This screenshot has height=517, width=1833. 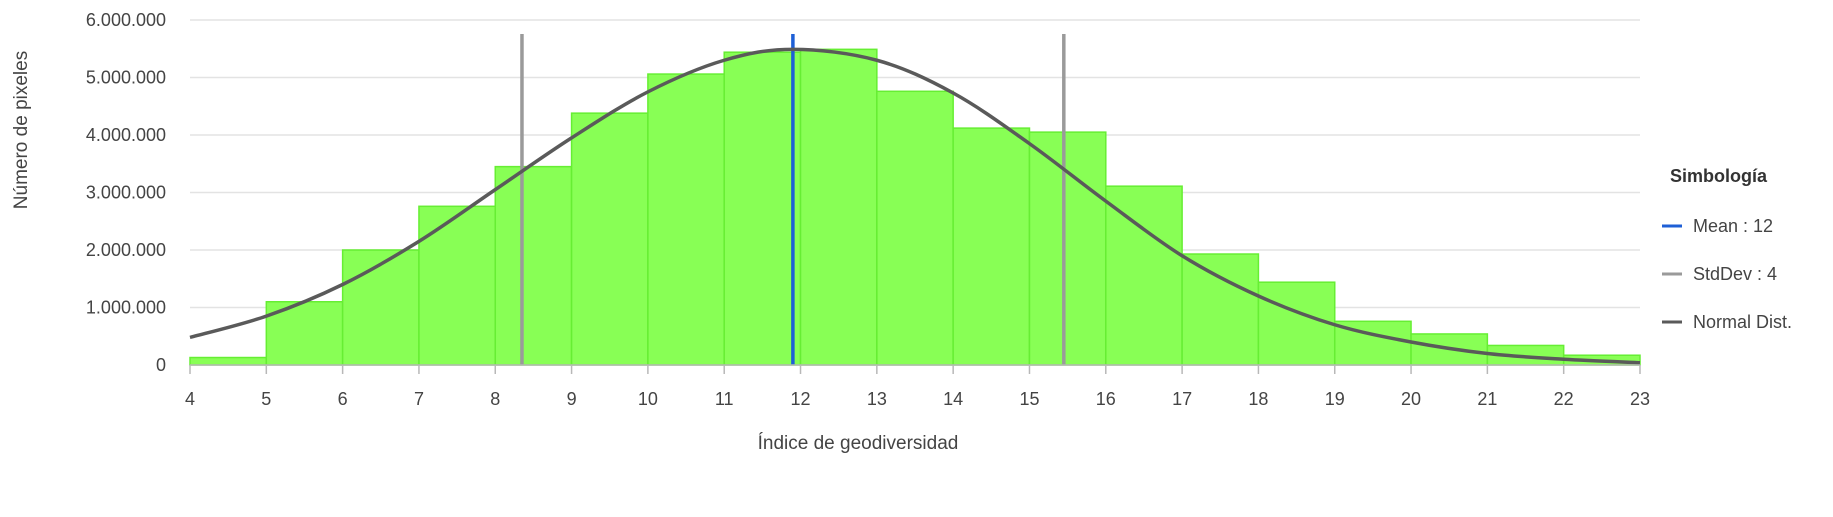 What do you see at coordinates (1719, 176) in the screenshot?
I see `legend-title: Simbología` at bounding box center [1719, 176].